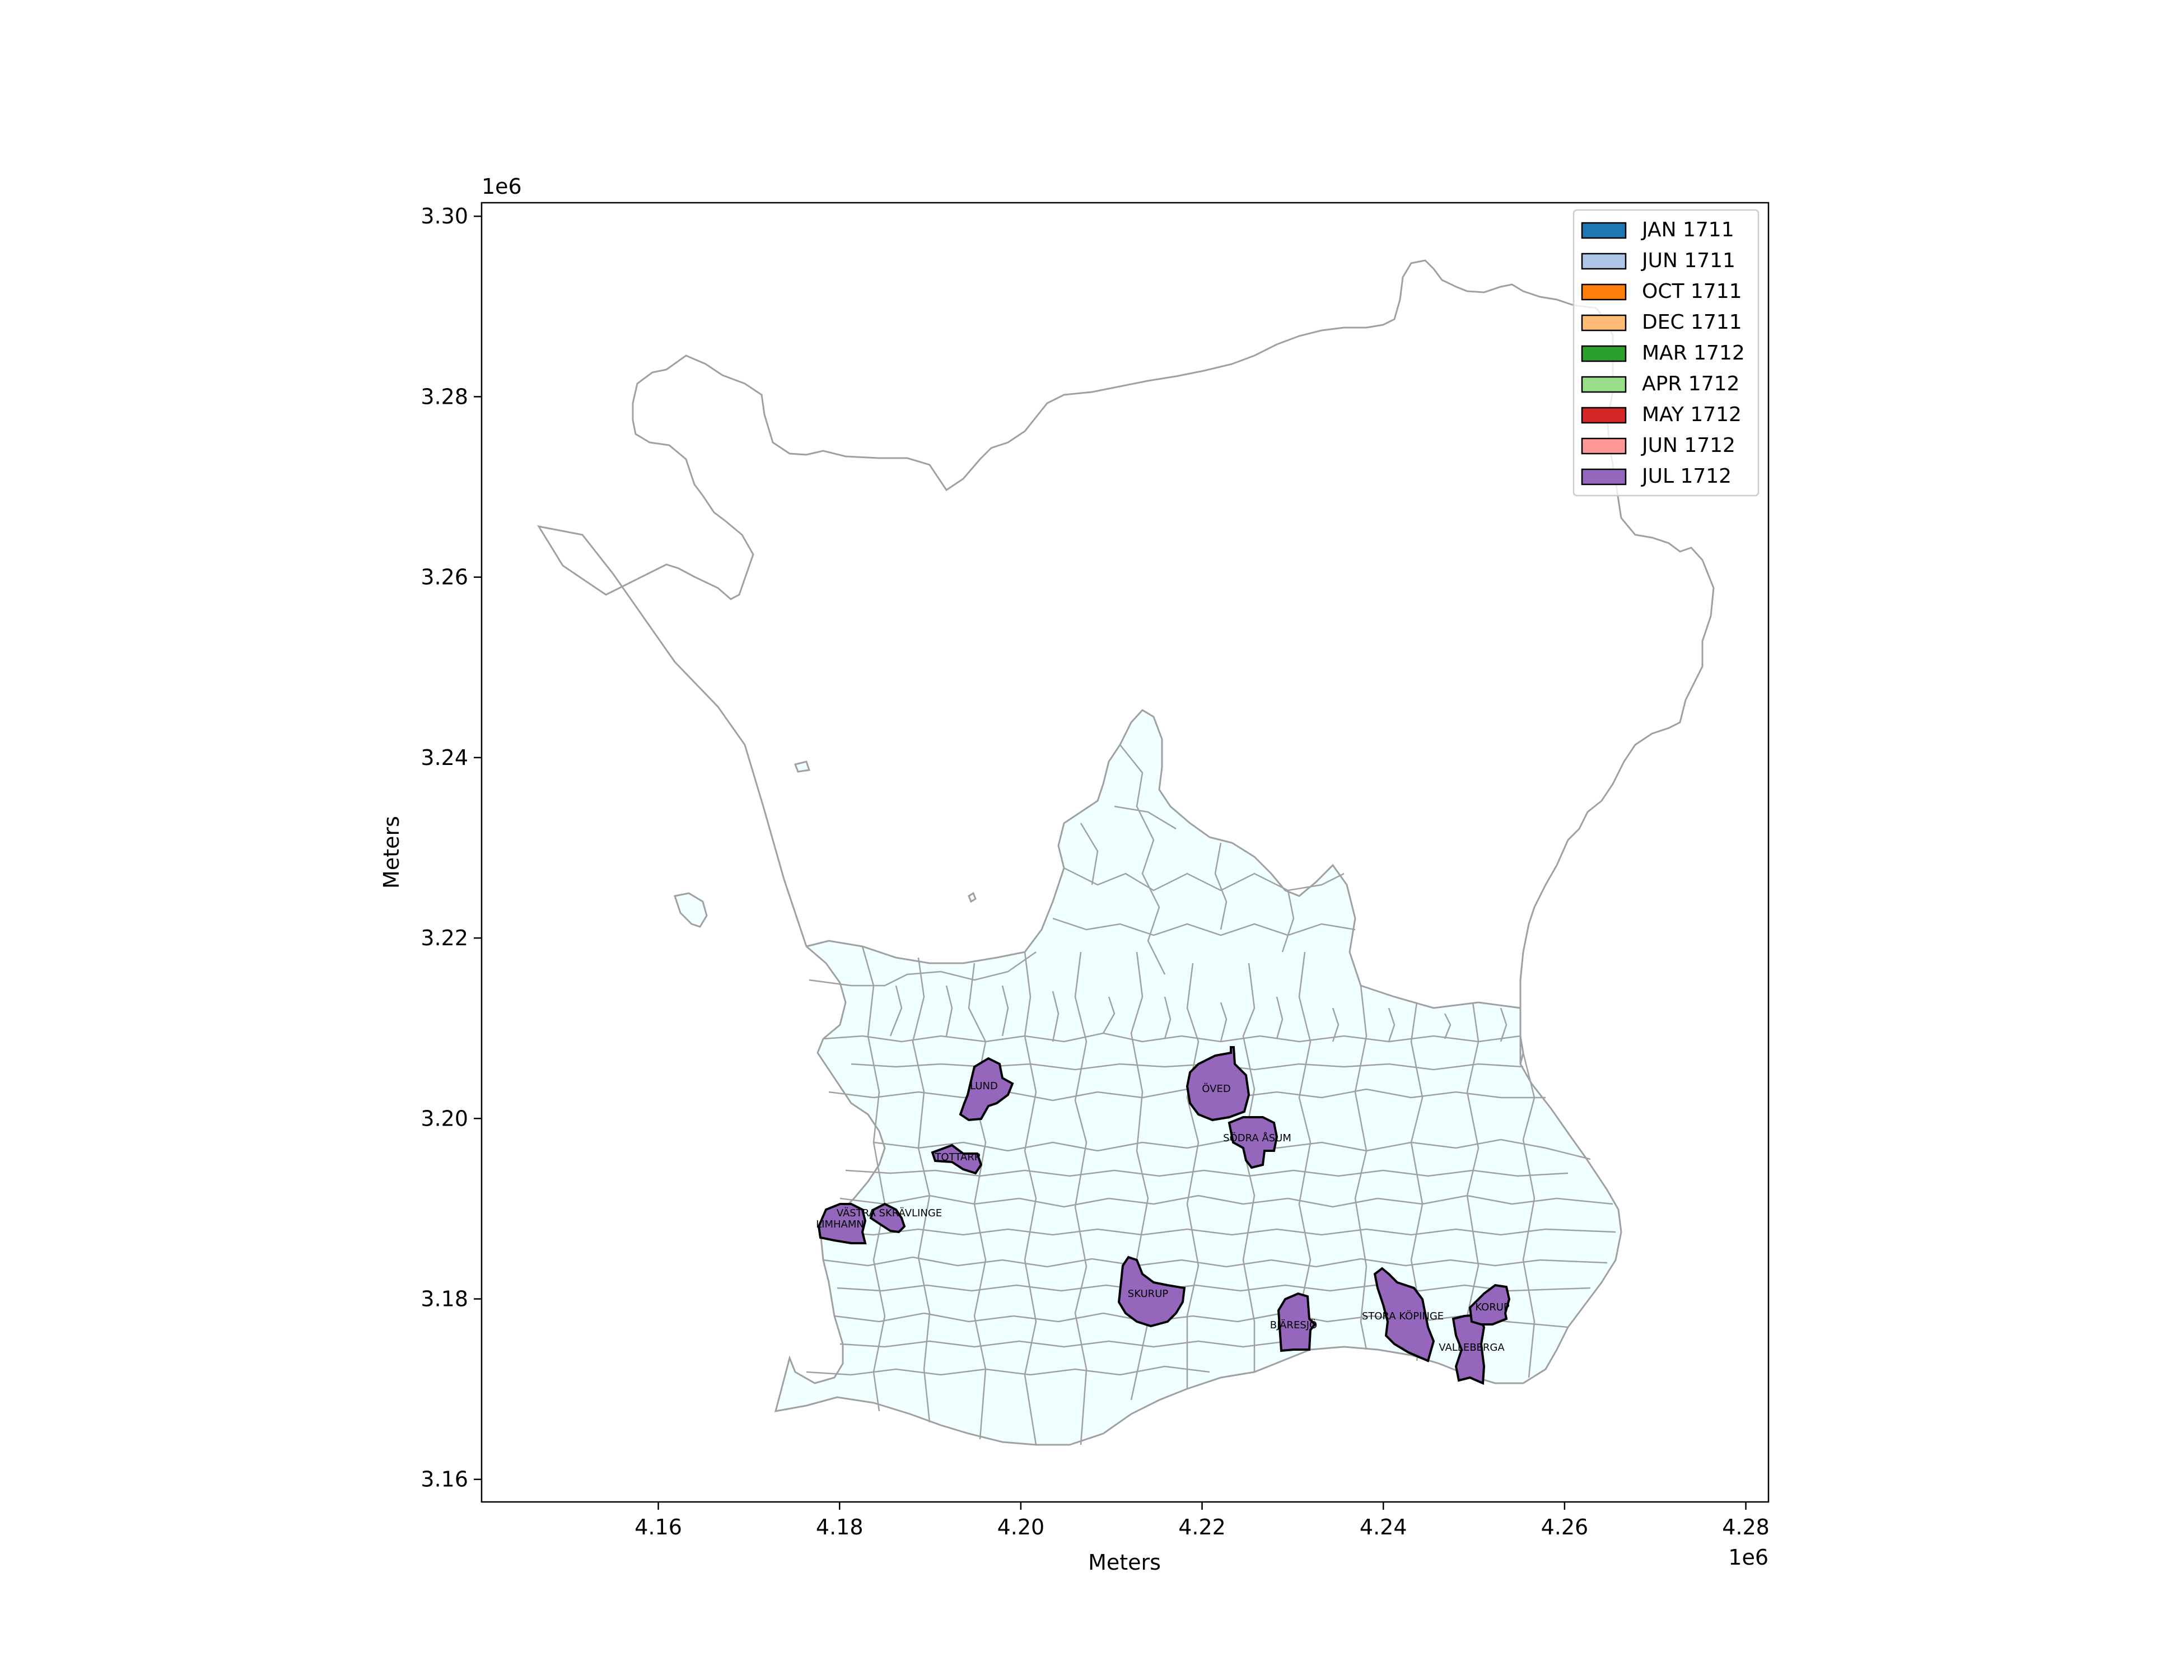  What do you see at coordinates (445, 397) in the screenshot?
I see `y-tick-label: 3.28` at bounding box center [445, 397].